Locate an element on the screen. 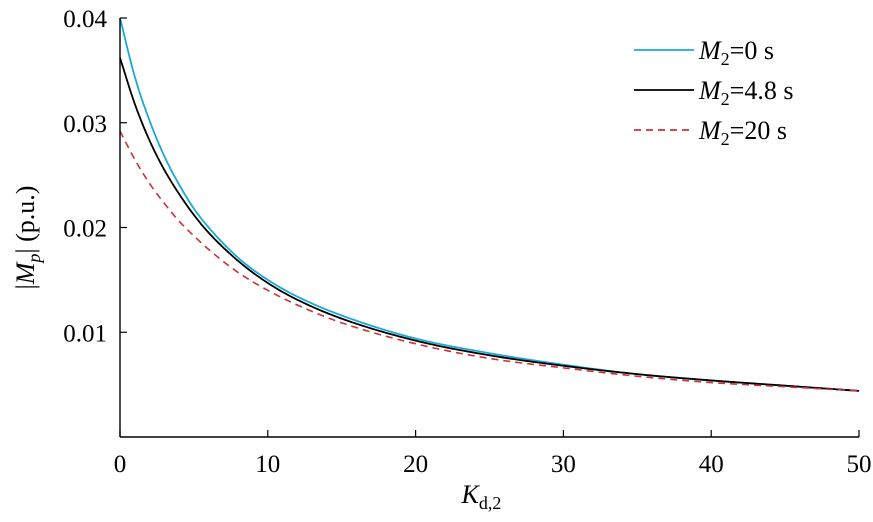  y-tick-label: 0.01 is located at coordinates (85, 333).